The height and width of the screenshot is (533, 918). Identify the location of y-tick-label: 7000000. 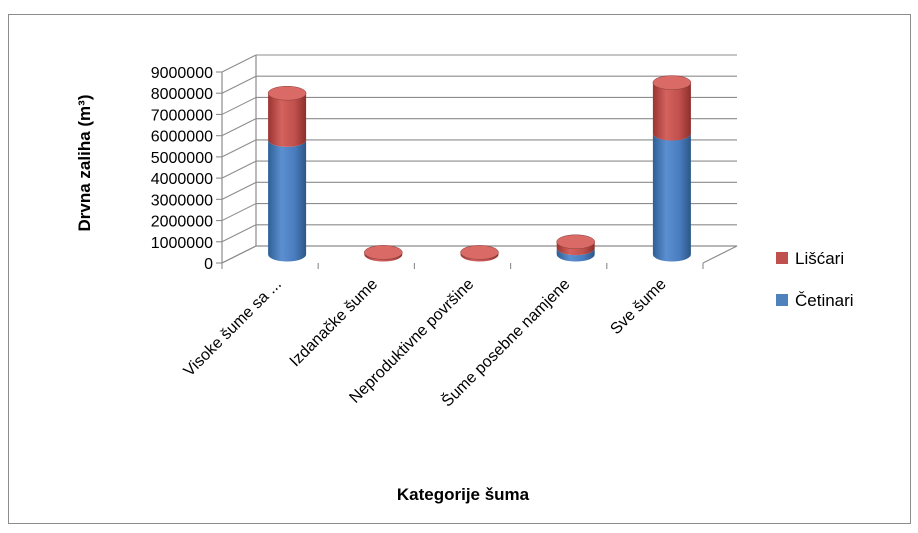
(182, 115).